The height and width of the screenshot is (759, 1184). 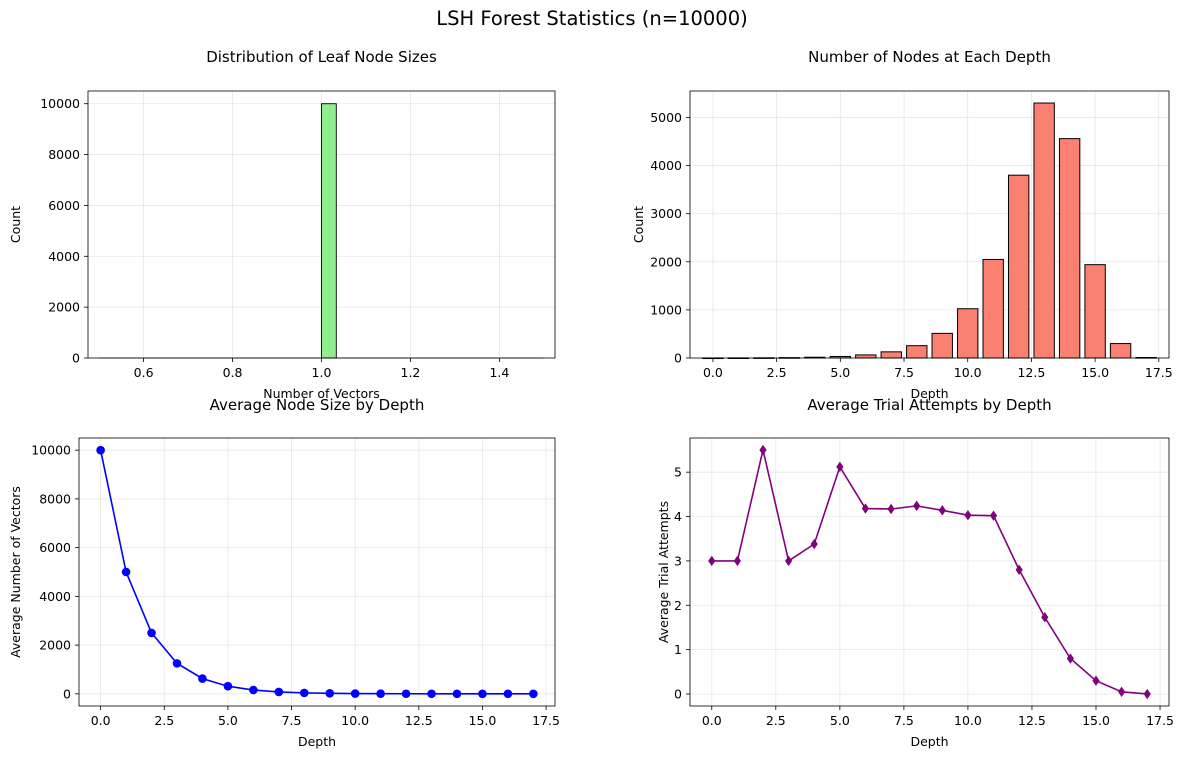 What do you see at coordinates (321, 393) in the screenshot?
I see `x-axis-label: Number of Vectors` at bounding box center [321, 393].